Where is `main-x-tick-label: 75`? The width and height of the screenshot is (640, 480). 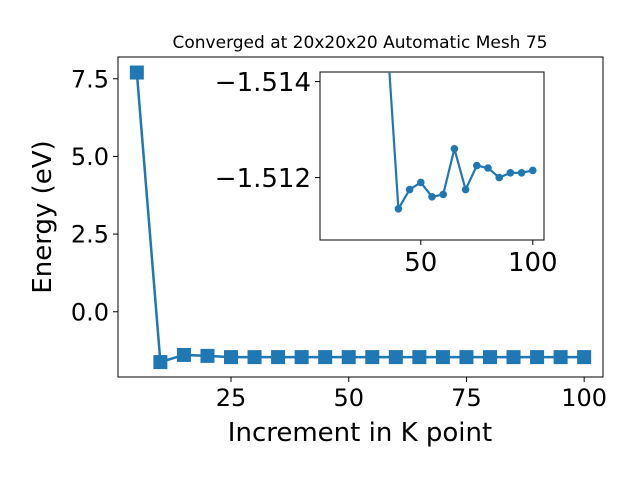
main-x-tick-label: 75 is located at coordinates (466, 398).